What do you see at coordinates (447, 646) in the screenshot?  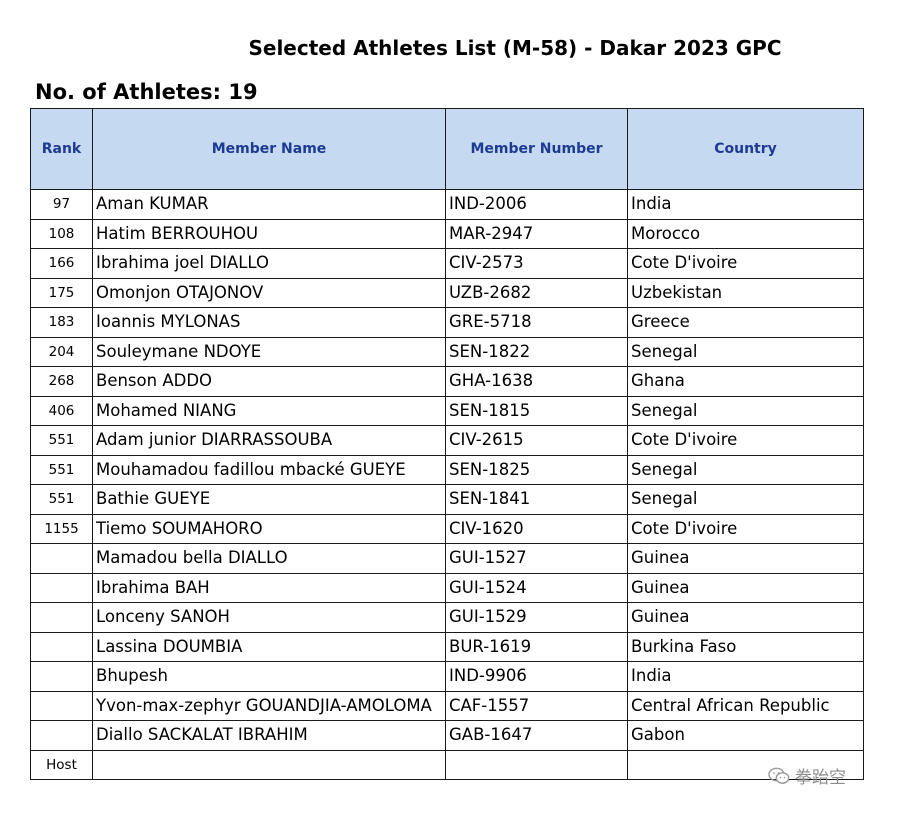 I see `table-row: Lassina DOUMBIA BUR-1619 Burkina Faso` at bounding box center [447, 646].